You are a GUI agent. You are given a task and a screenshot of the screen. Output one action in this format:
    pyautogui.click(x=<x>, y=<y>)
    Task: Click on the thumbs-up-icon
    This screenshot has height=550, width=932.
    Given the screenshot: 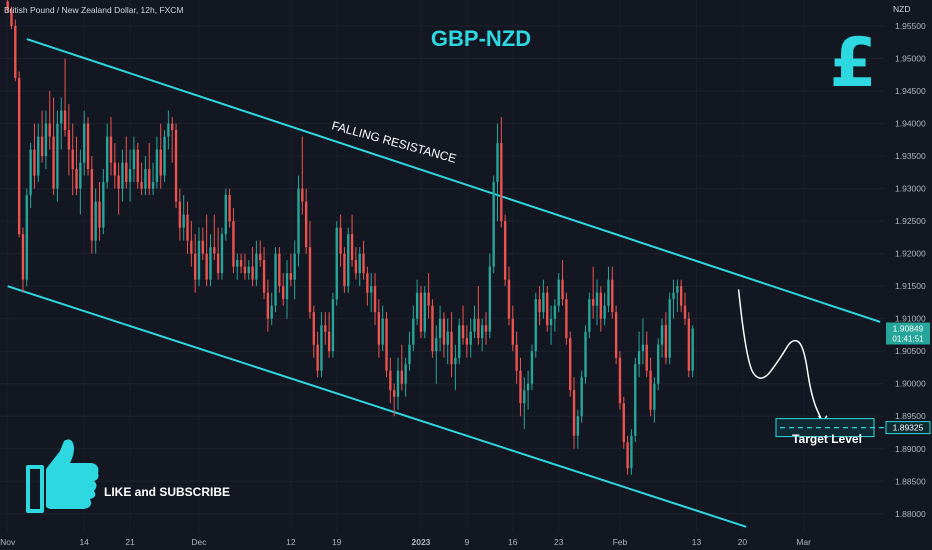 What is the action you would take?
    pyautogui.click(x=62, y=476)
    